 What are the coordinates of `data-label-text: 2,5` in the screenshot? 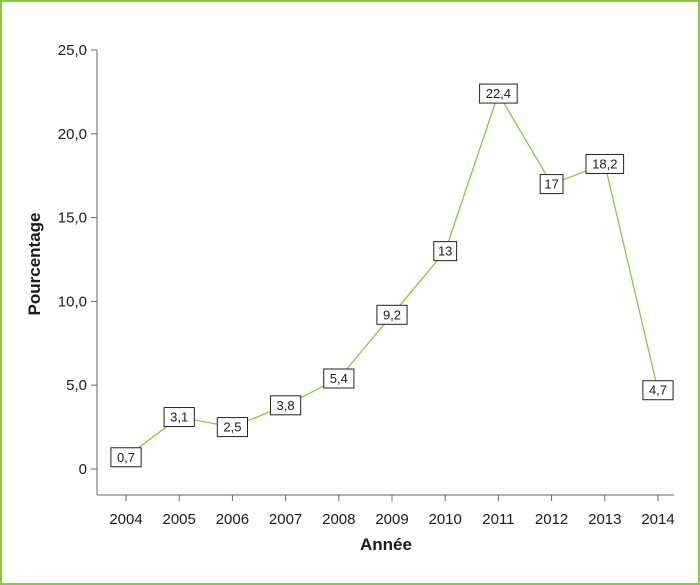 It's located at (232, 427).